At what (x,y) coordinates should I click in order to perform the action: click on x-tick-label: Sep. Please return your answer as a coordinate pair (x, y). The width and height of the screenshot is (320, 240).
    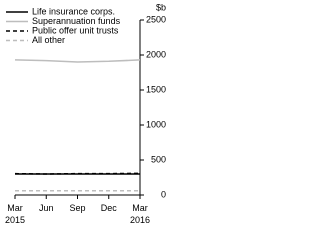
    Looking at the image, I should click on (77, 208).